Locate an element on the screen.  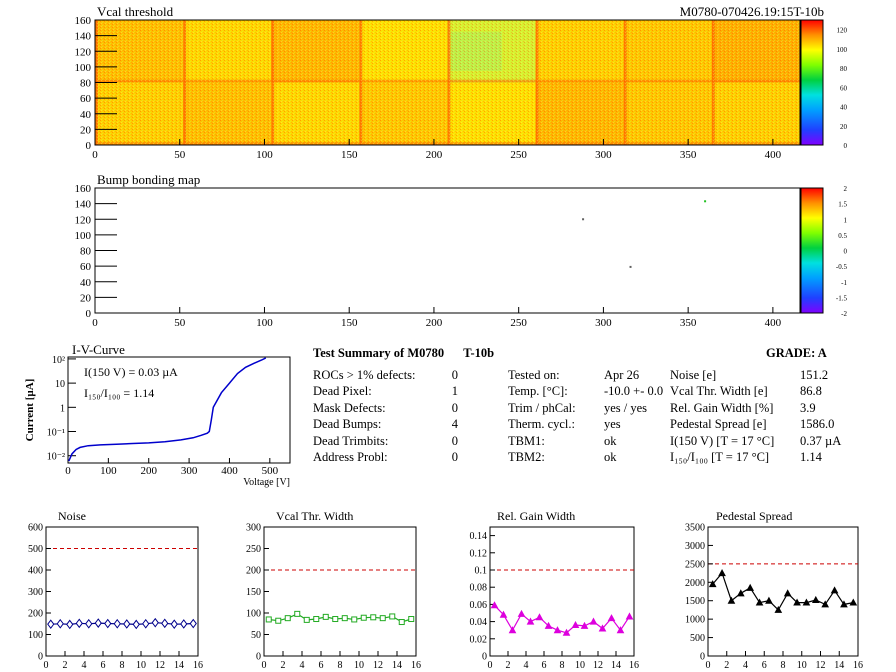
y-tick-label: 150 is located at coordinates (253, 592).